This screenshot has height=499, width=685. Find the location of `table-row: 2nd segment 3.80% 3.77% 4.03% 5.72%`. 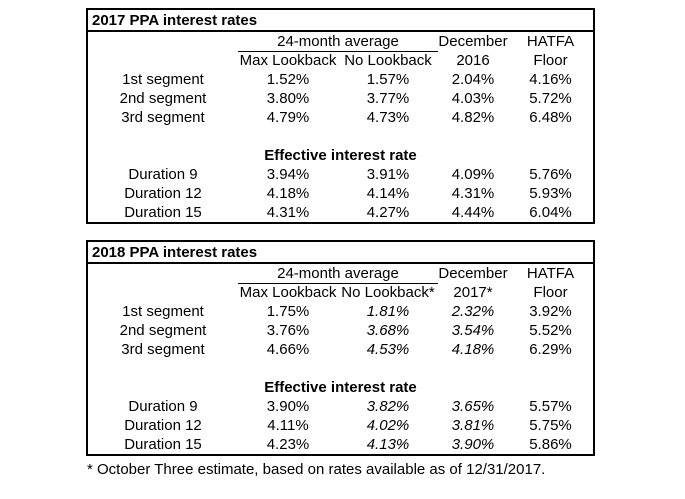

table-row: 2nd segment 3.80% 3.77% 4.03% 5.72% is located at coordinates (340, 98).